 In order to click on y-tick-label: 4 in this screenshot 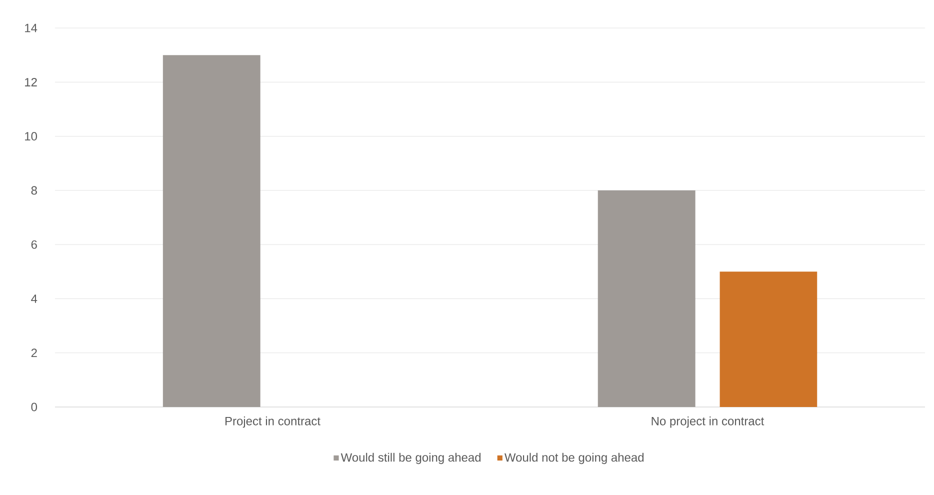, I will do `click(34, 298)`.